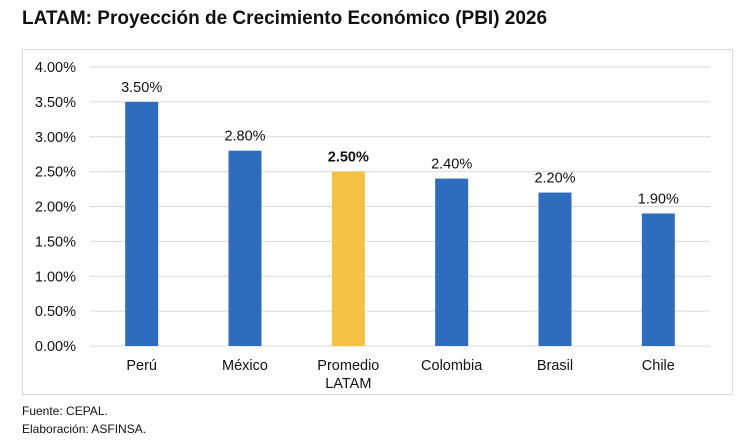 The image size is (750, 448). I want to click on x-tick-label: México, so click(245, 366).